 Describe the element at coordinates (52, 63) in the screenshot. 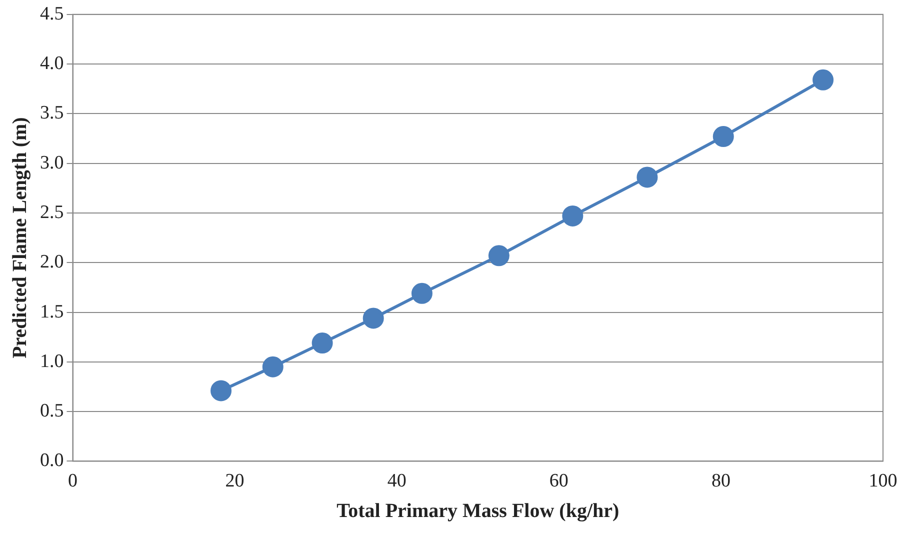

I see `y-tick-label: 4.0` at that location.